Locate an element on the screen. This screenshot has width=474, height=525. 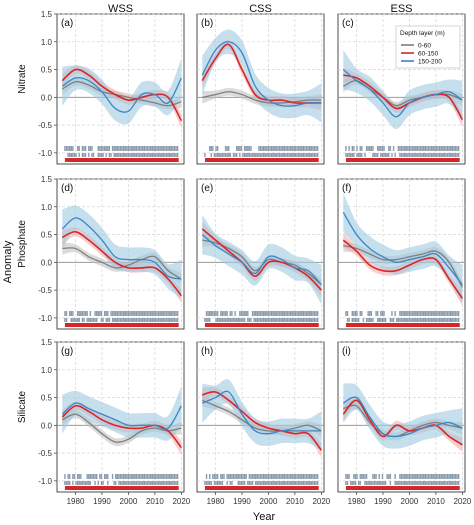
panel-label: (f) is located at coordinates (346, 188).